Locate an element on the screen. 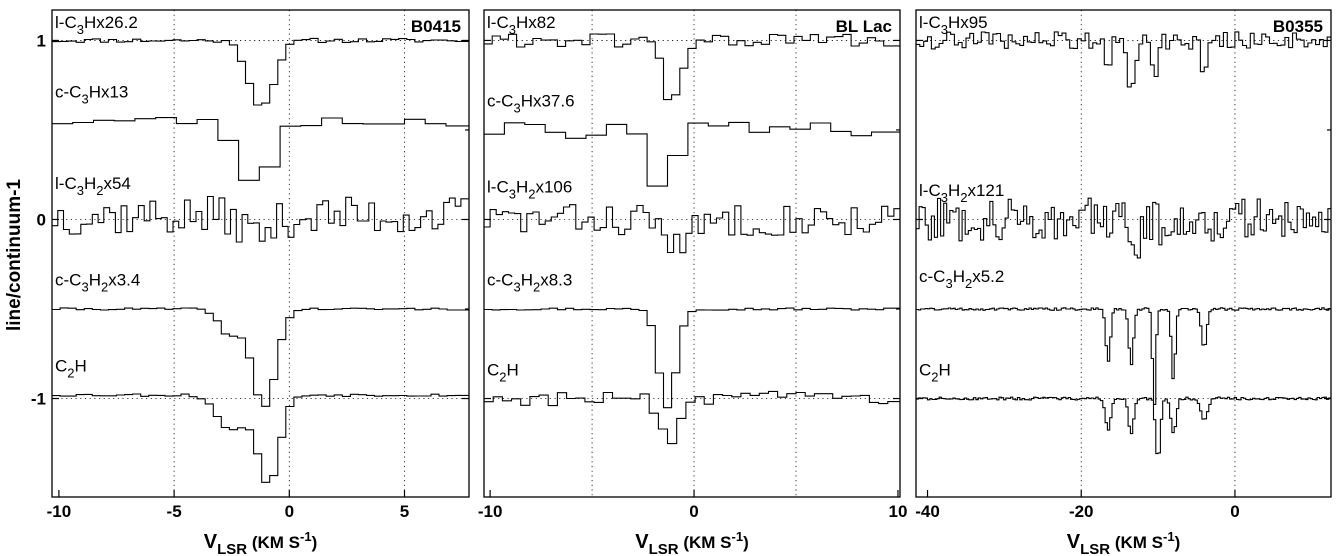 The height and width of the screenshot is (556, 1343). series-label: l-C3Hx26.2 is located at coordinates (96, 25).